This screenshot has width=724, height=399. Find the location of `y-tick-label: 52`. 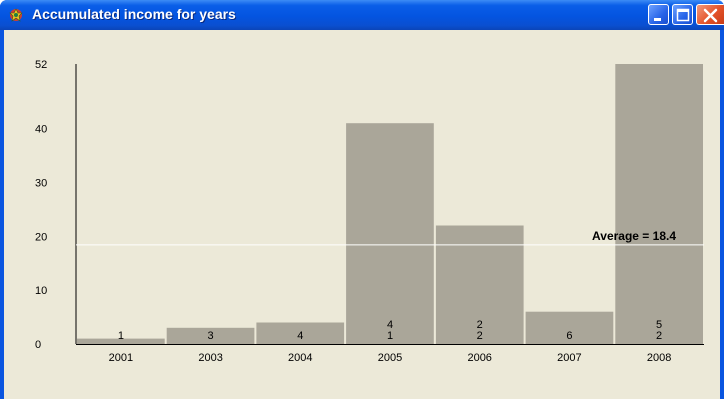

y-tick-label: 52 is located at coordinates (41, 65).